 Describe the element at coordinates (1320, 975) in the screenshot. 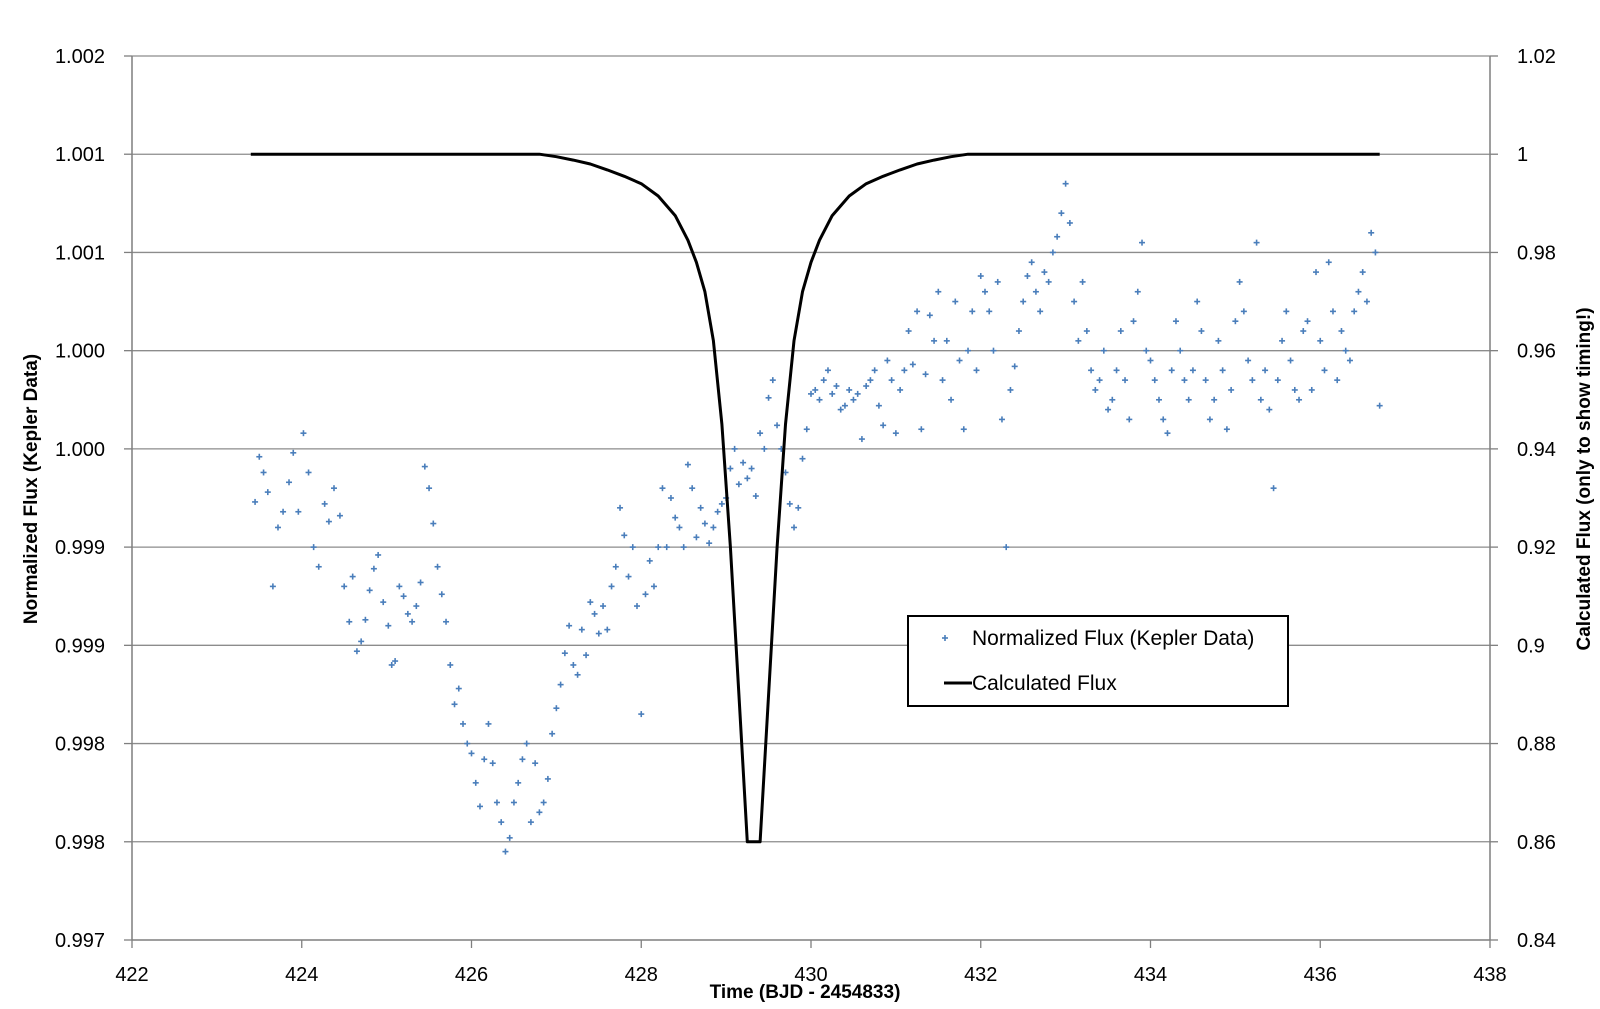

I see `x-tick-label: 436` at that location.